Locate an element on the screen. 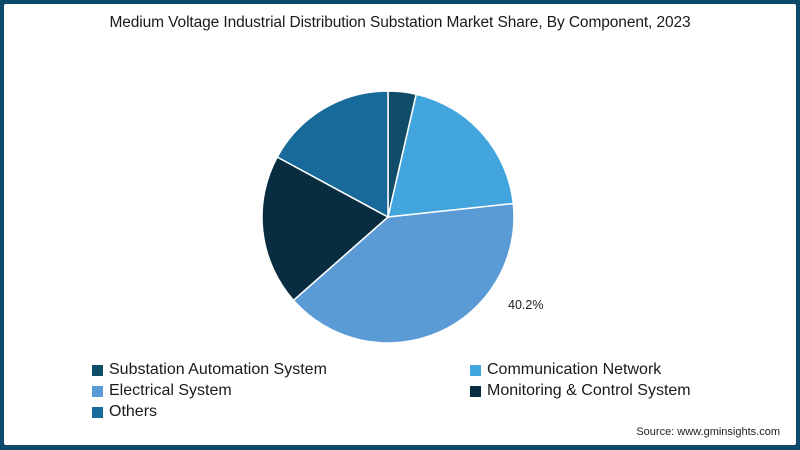  legend-item-communication-network: Communication Network is located at coordinates (565, 370).